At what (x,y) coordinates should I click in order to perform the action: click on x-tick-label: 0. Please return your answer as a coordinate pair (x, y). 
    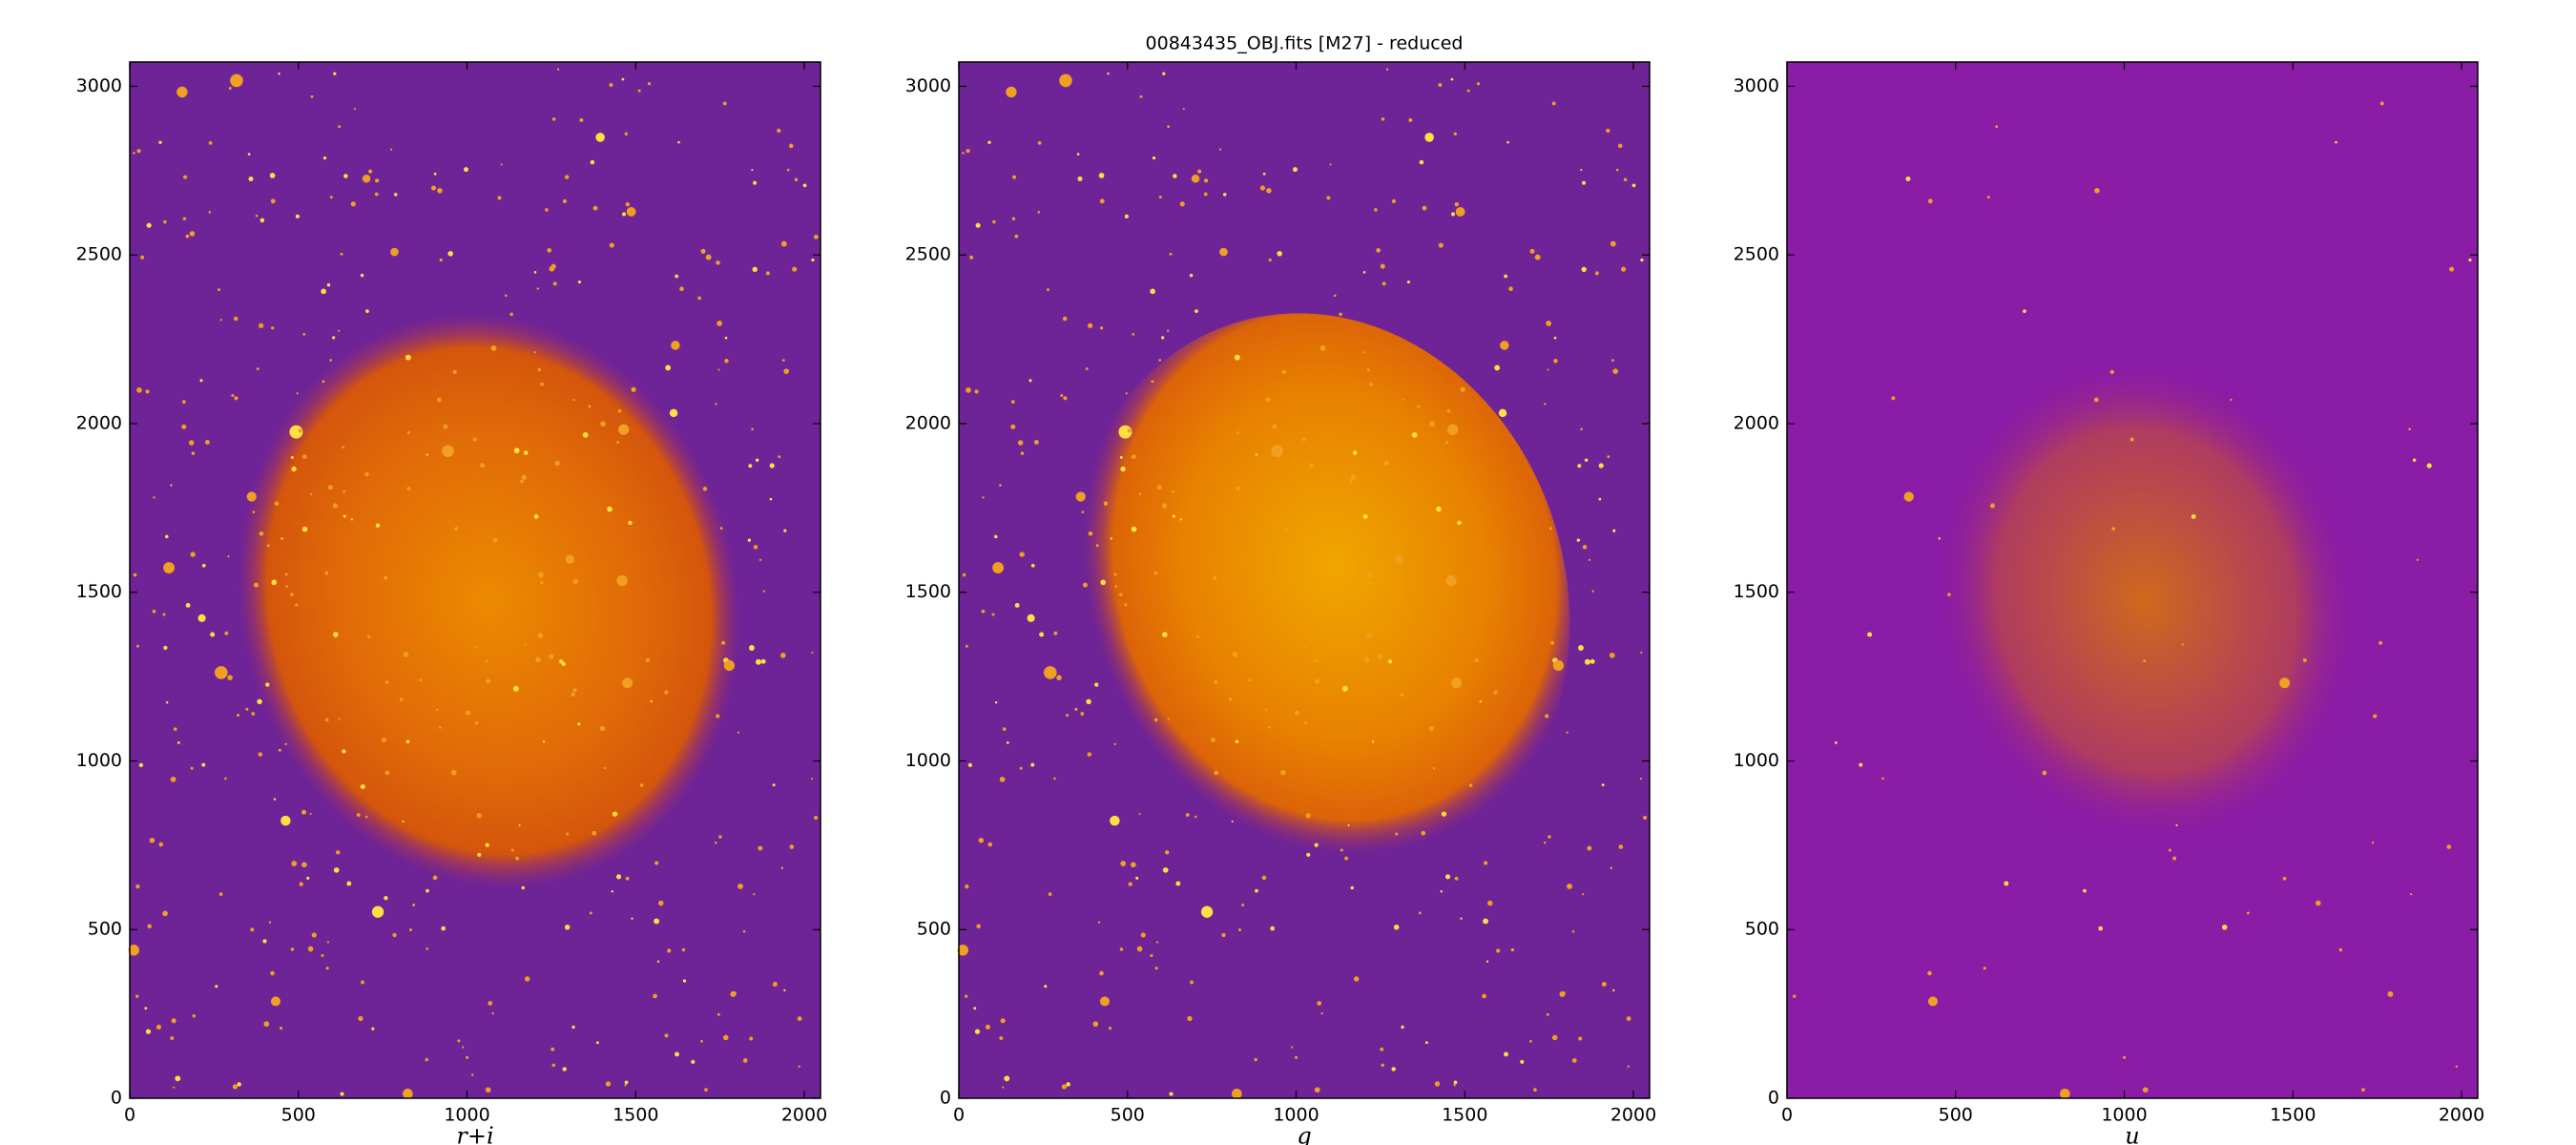
    Looking at the image, I should click on (129, 1116).